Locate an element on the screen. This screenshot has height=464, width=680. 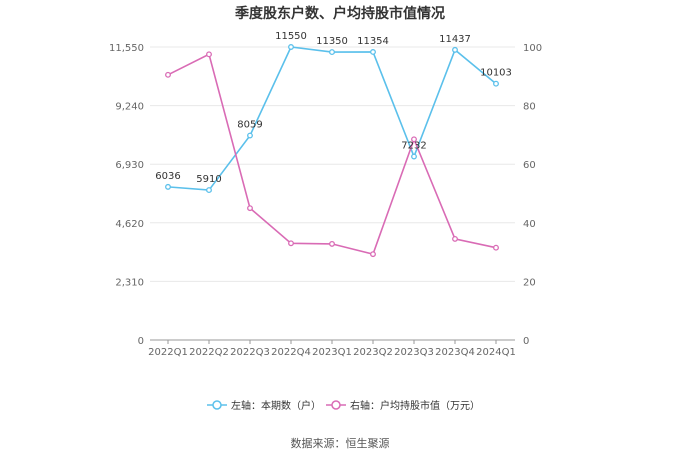
legend-label: 右轴：户均持股市值（万元） is located at coordinates (415, 405).